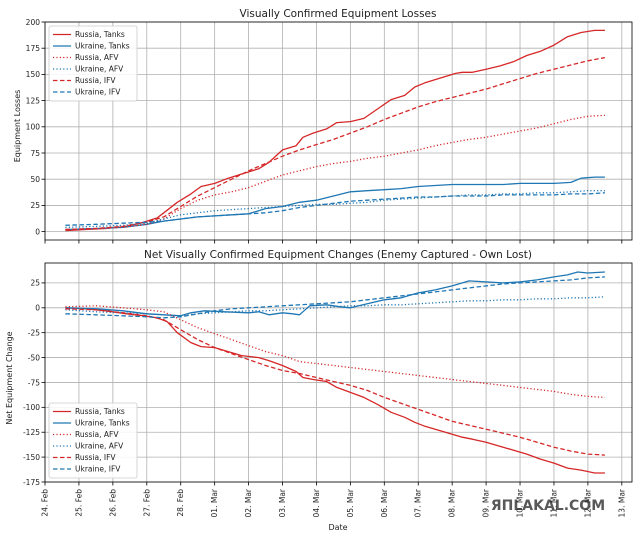  Describe the element at coordinates (33, 48) in the screenshot. I see `y-tick-label: 175` at that location.